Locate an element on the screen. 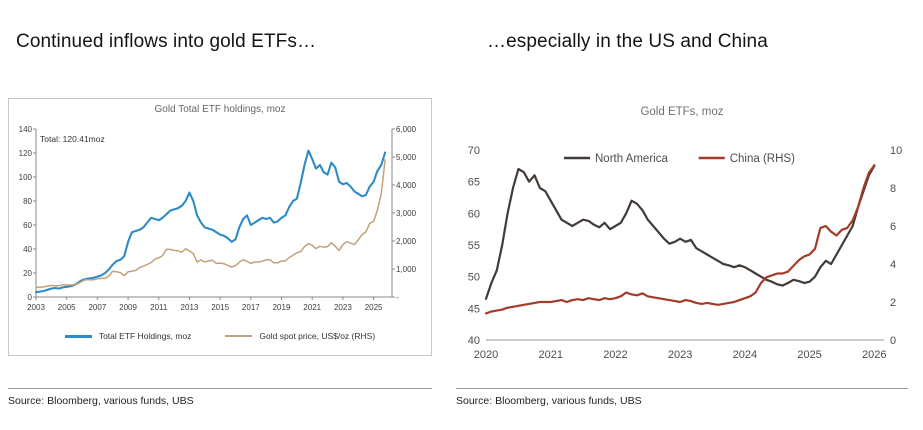  svg-text: North America is located at coordinates (631, 159).